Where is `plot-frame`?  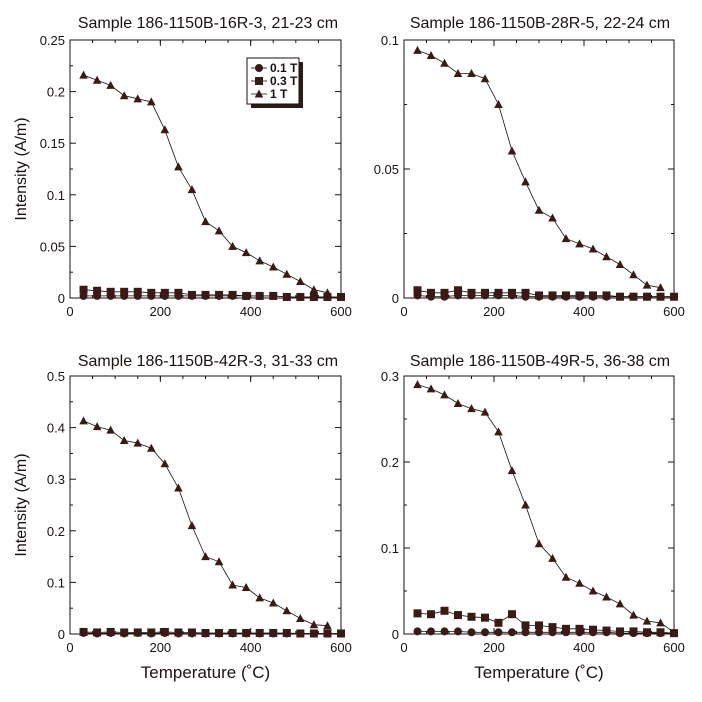
plot-frame is located at coordinates (539, 169).